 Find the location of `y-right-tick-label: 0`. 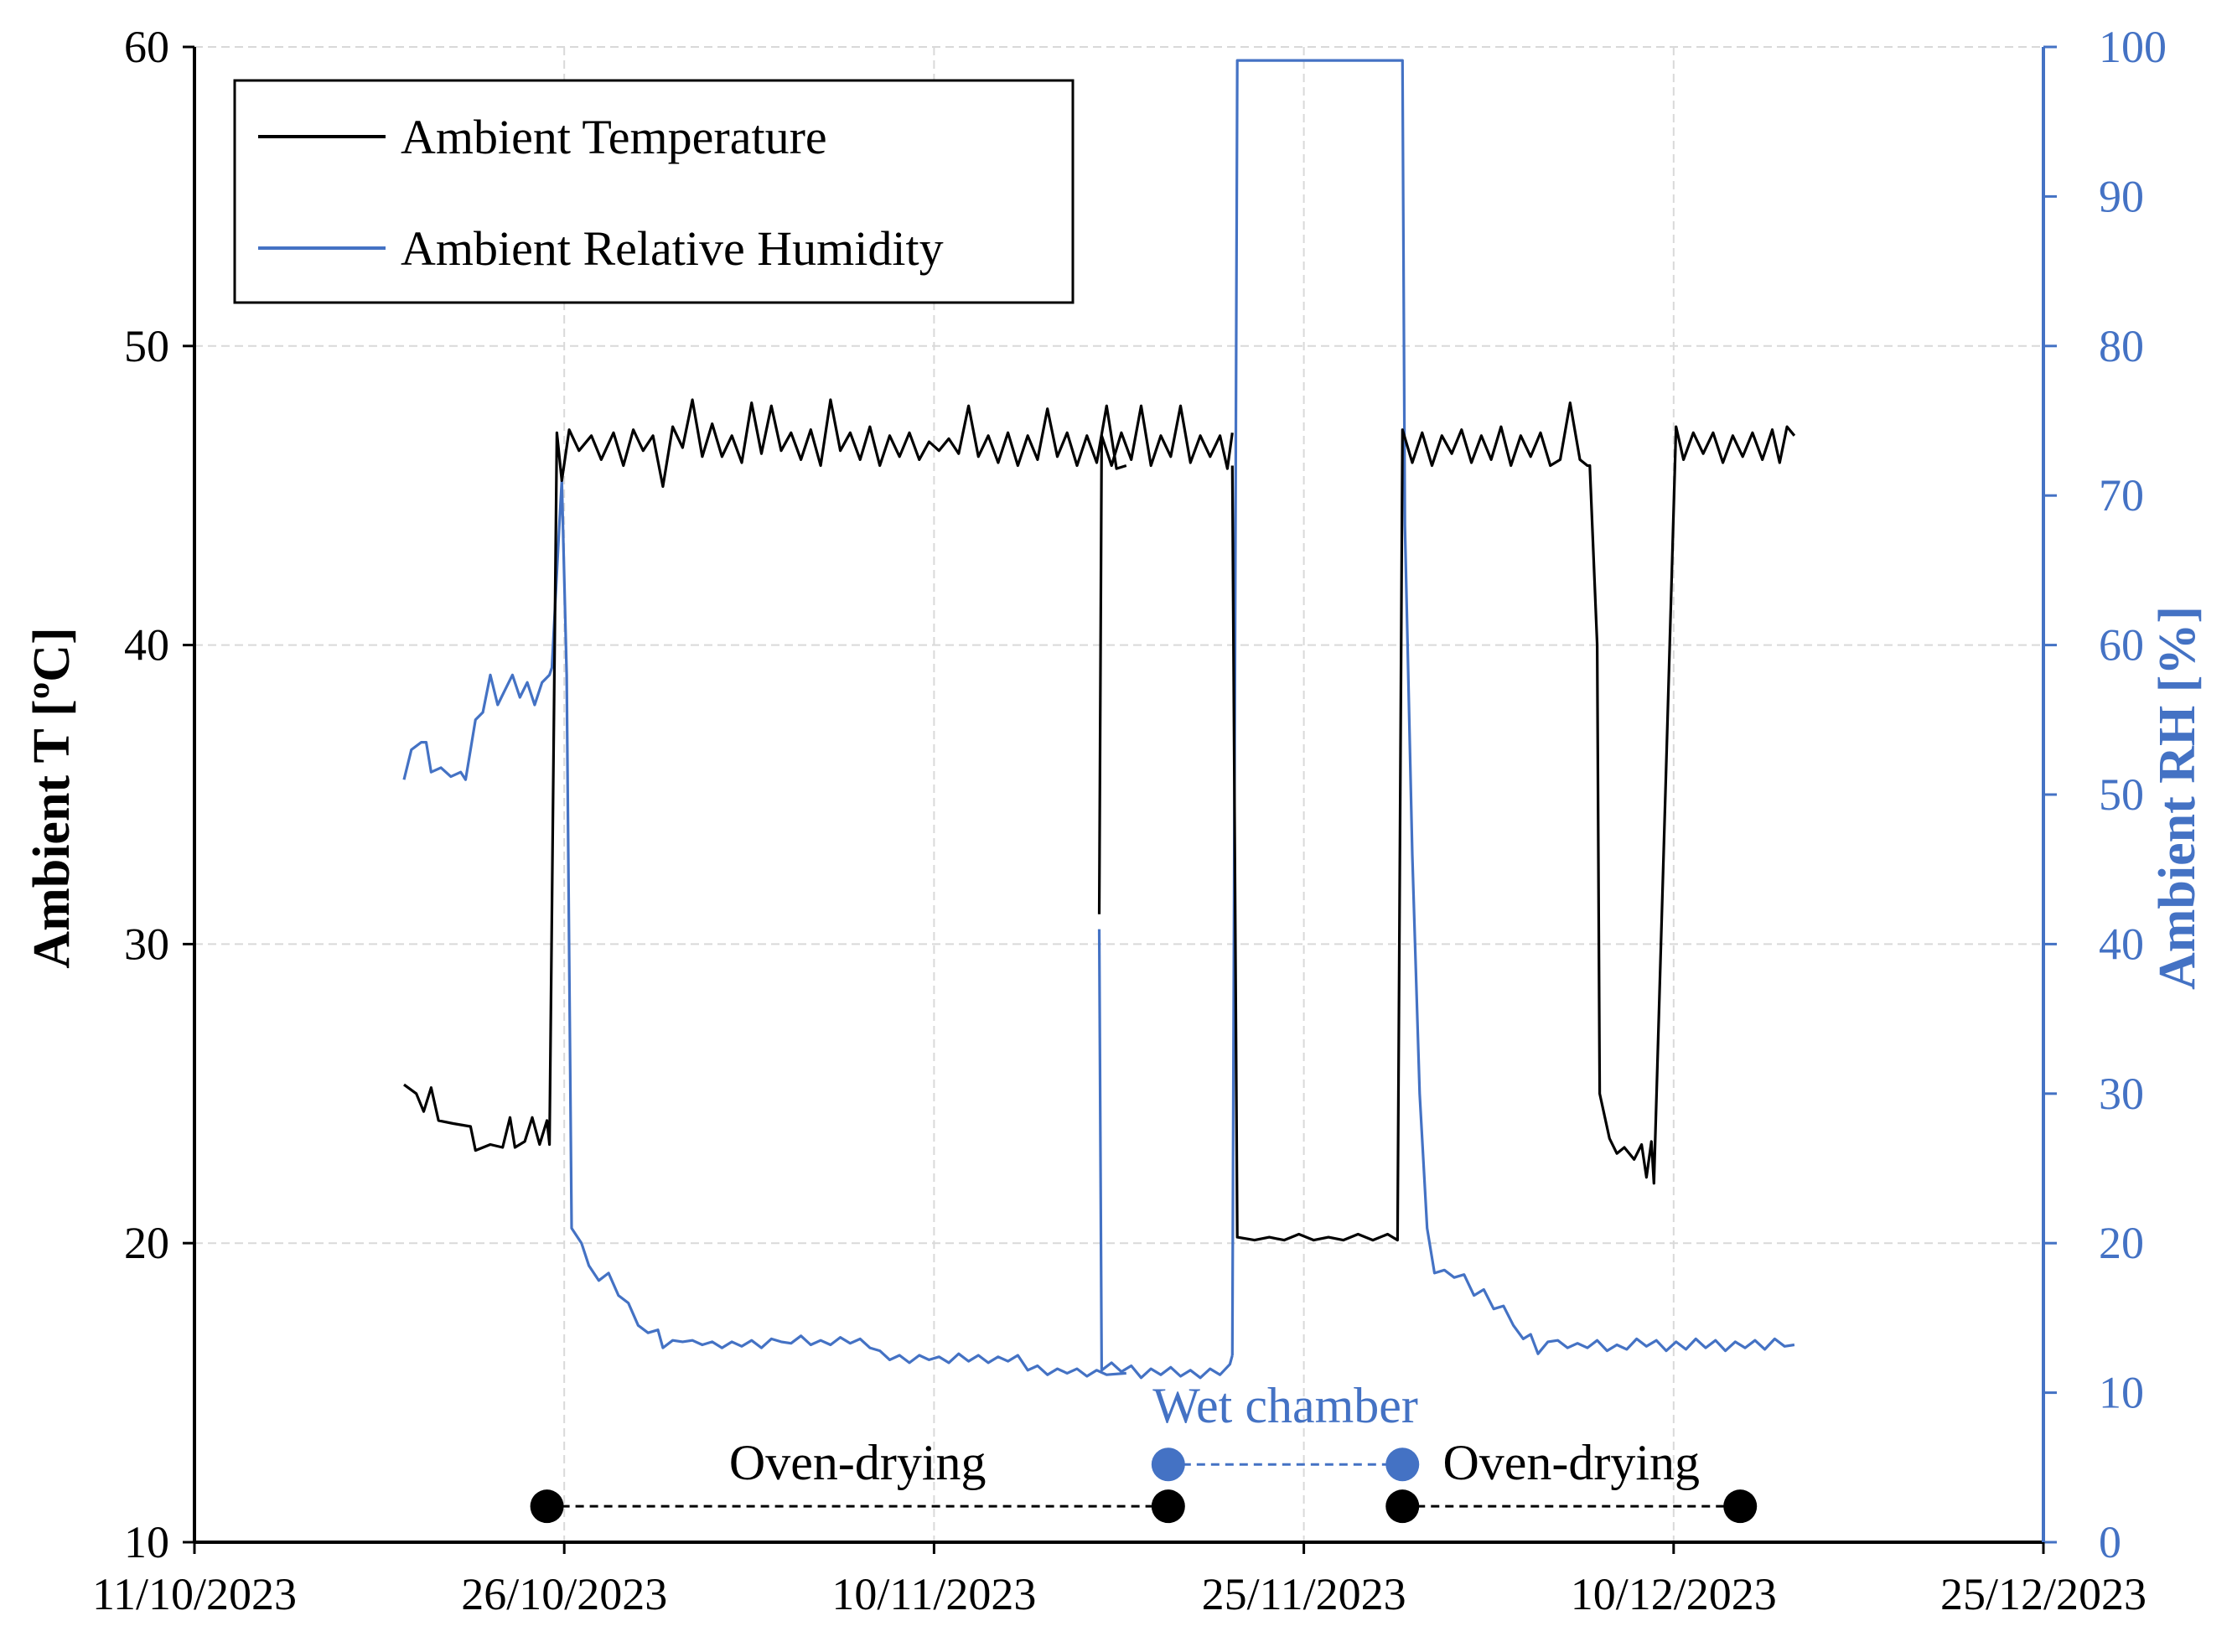

y-right-tick-label: 0 is located at coordinates (2110, 1542).